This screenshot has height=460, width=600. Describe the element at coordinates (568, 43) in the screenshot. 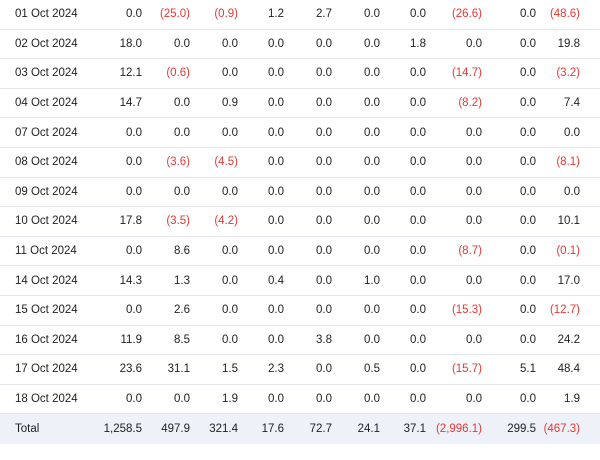

I see `table-cell: 19.8` at that location.